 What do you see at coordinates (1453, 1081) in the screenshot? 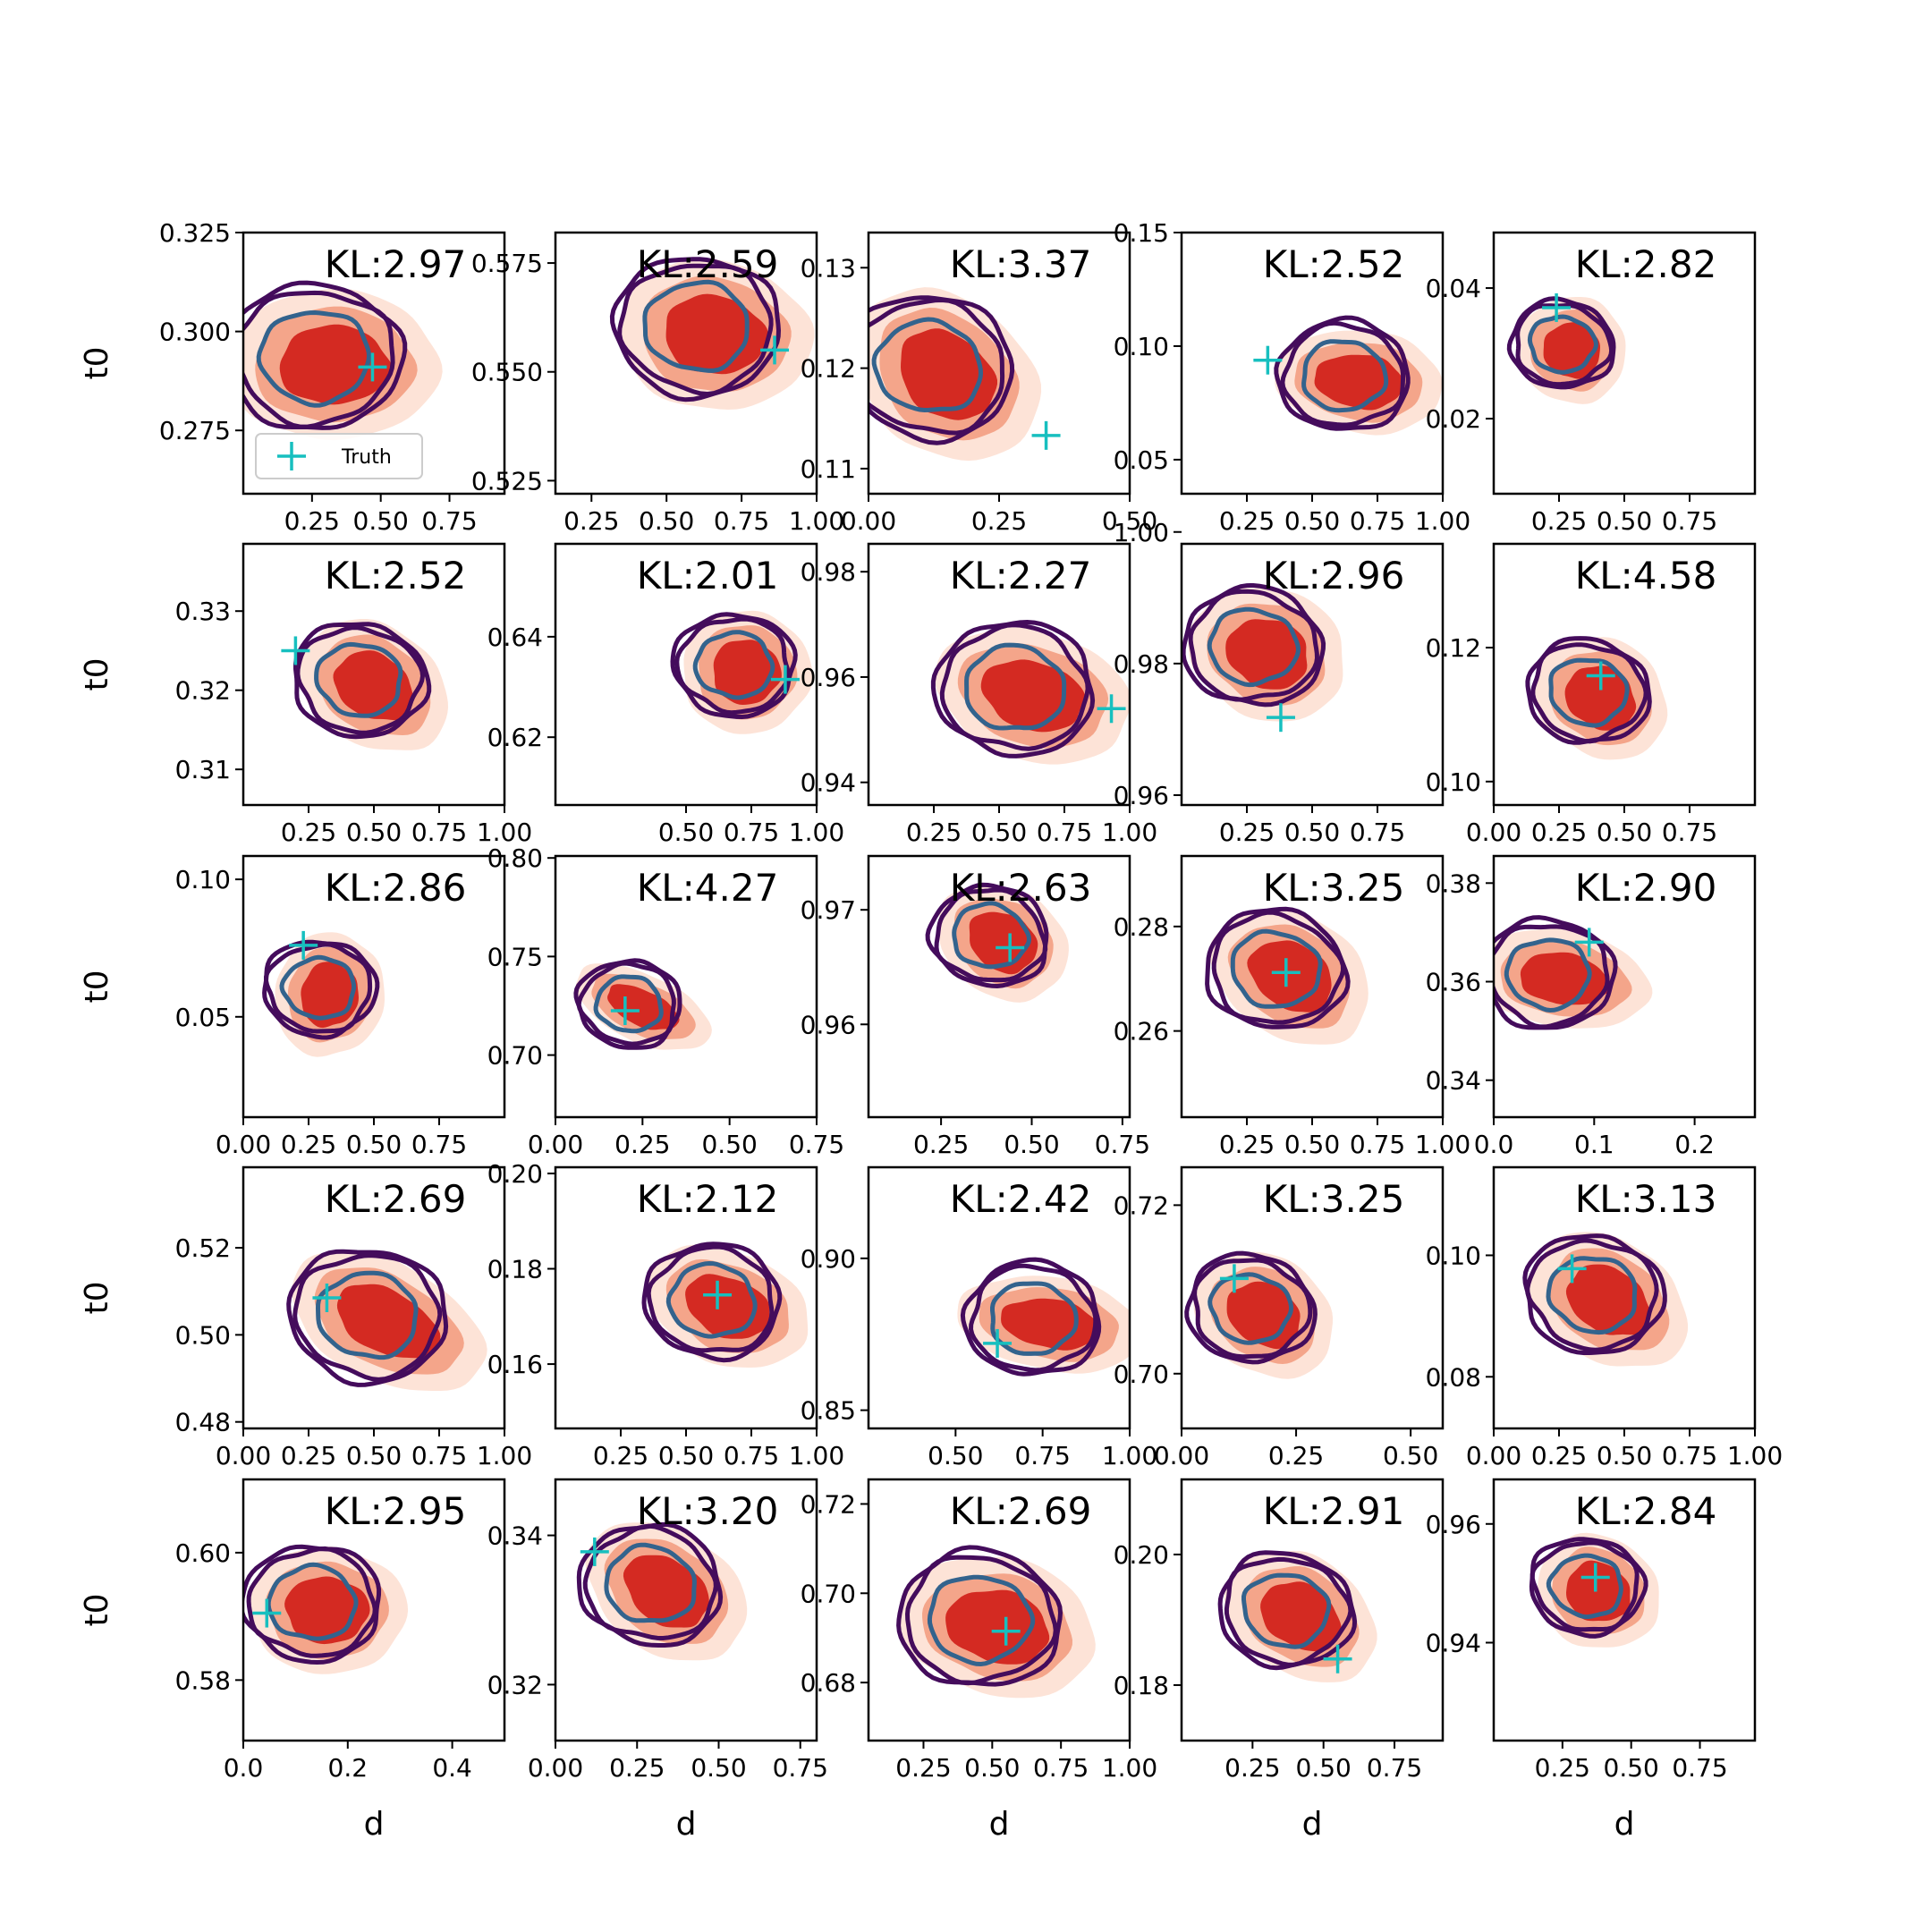
I see `y-tick-label: 0.34` at bounding box center [1453, 1081].